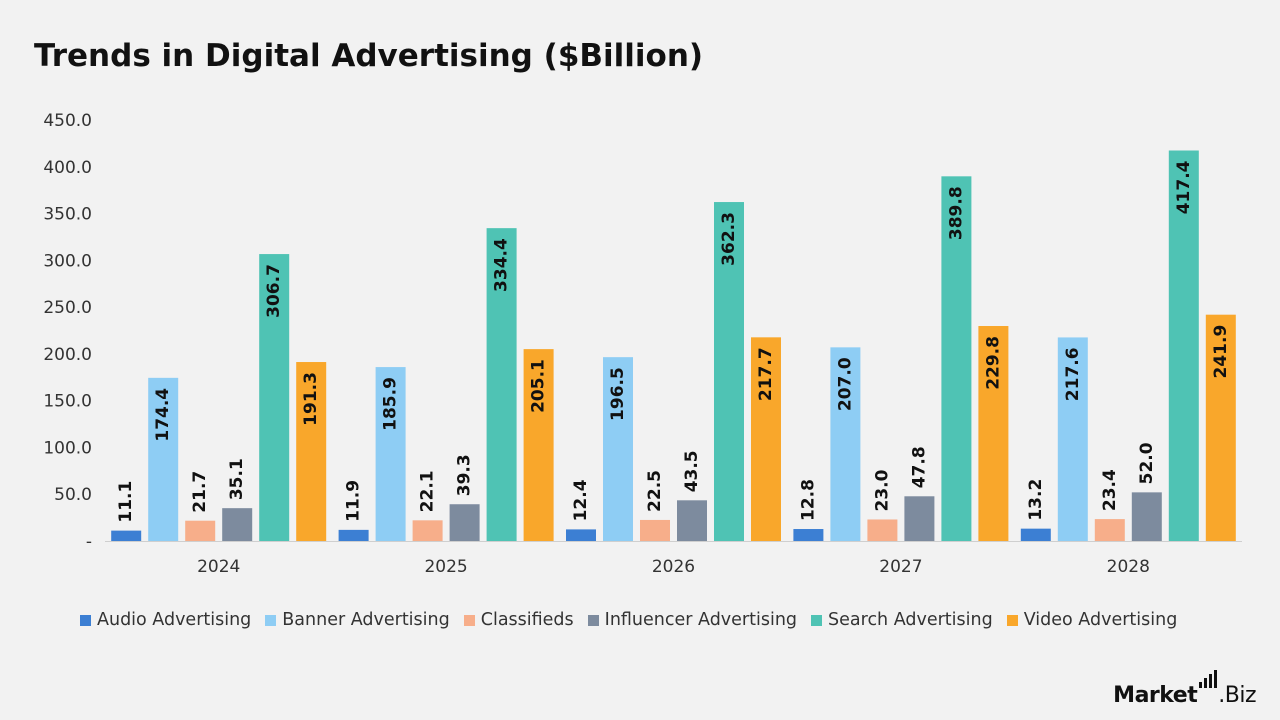 The width and height of the screenshot is (1280, 720). I want to click on data-label: 11.9, so click(354, 501).